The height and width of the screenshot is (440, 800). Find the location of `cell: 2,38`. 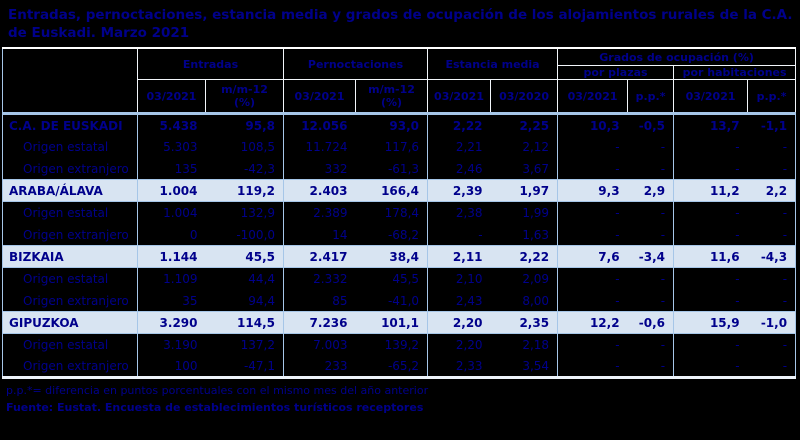

cell: 2,38 is located at coordinates (459, 212).